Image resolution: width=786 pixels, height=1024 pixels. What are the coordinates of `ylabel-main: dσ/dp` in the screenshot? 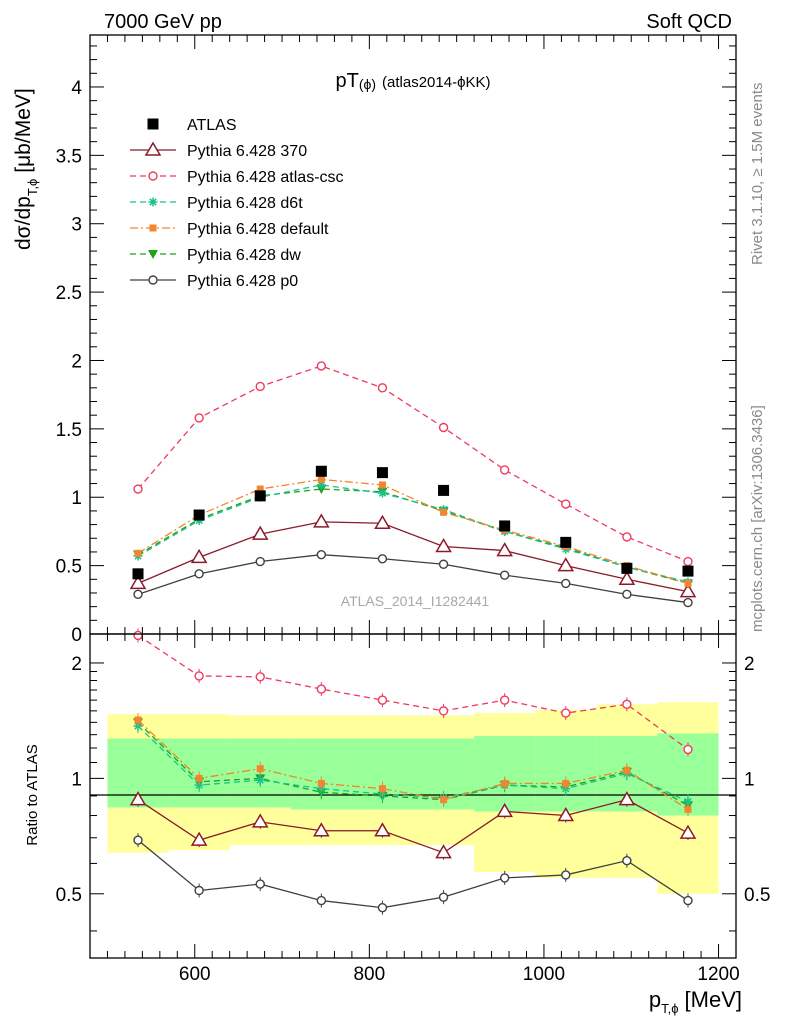 It's located at (23, 223).